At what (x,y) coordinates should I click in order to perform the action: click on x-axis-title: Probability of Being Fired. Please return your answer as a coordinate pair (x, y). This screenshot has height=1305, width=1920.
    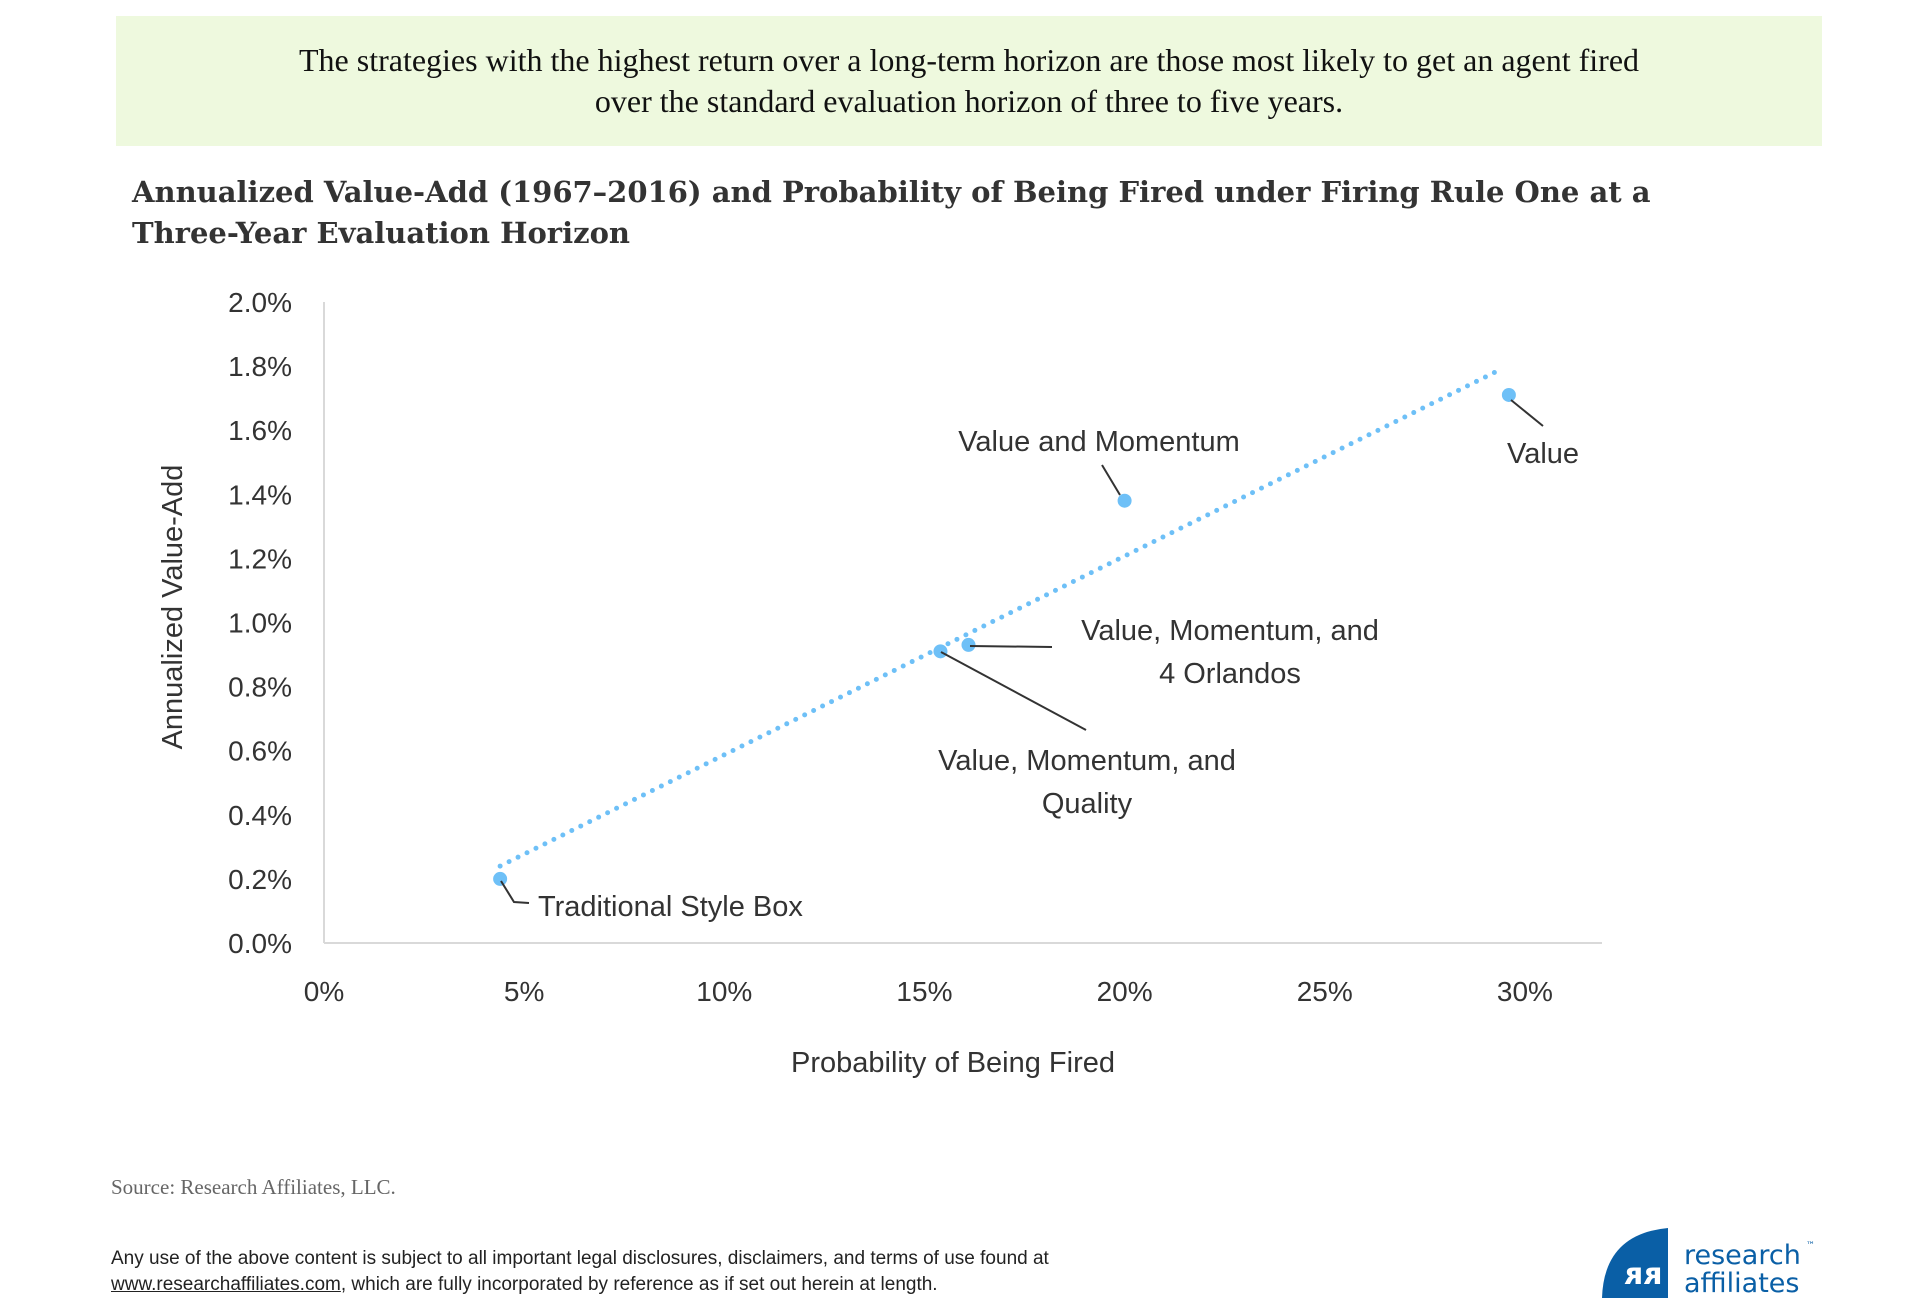
    Looking at the image, I should click on (953, 1063).